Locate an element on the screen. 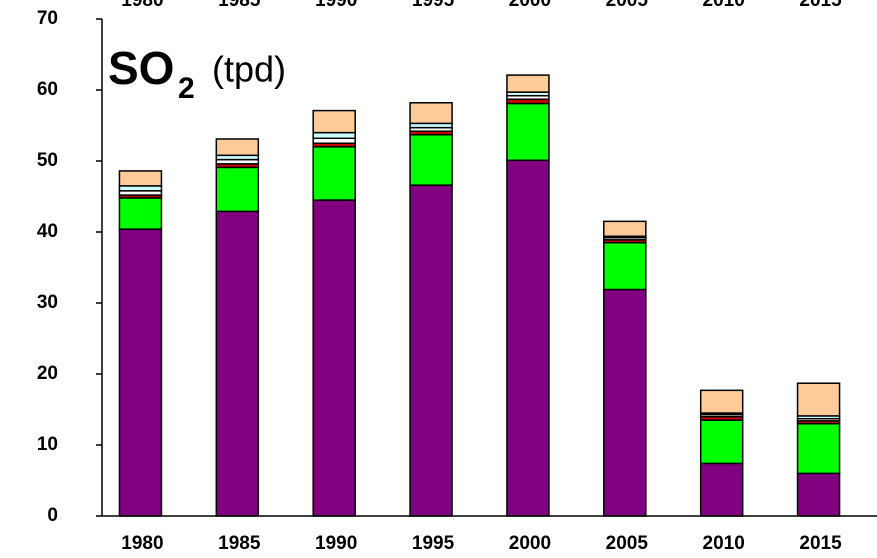 The height and width of the screenshot is (558, 877). y-tick-label: 20 is located at coordinates (47, 373).